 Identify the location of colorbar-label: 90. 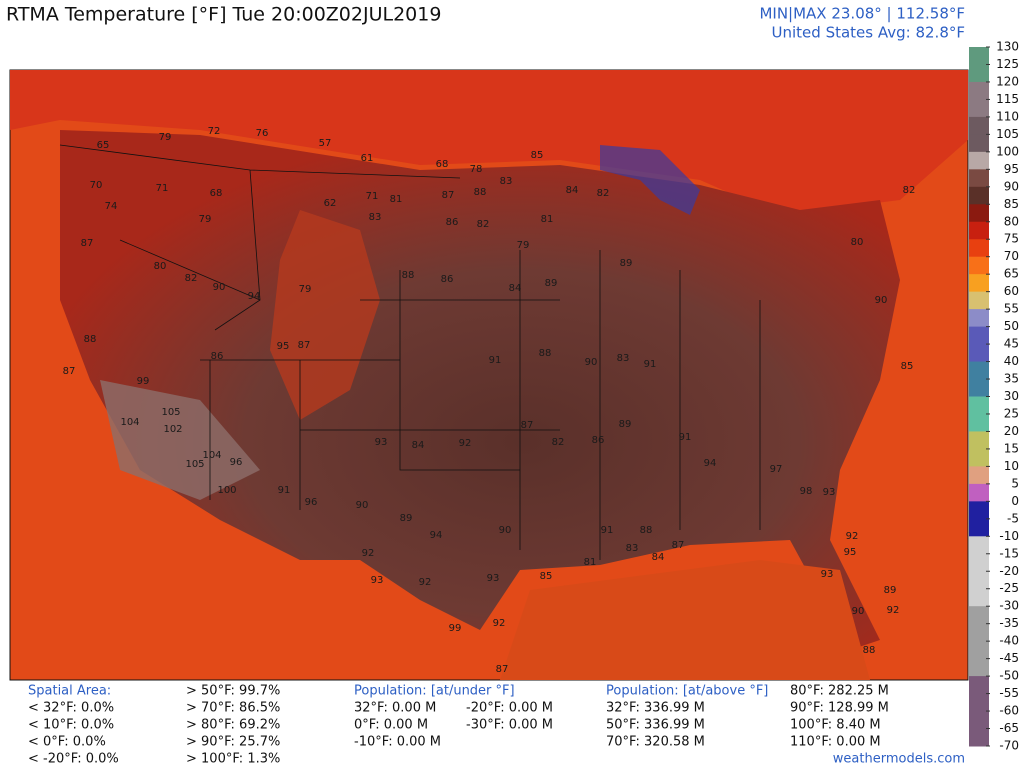
(1011, 186).